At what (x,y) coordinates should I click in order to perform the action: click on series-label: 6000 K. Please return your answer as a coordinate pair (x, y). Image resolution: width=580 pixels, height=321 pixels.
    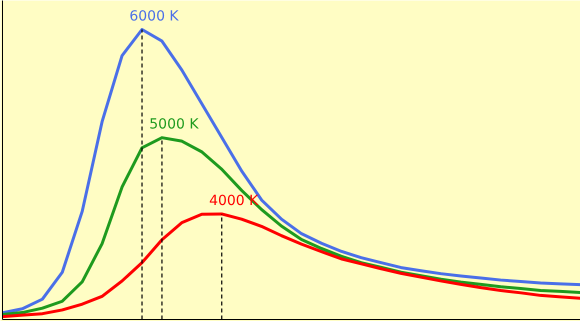
    Looking at the image, I should click on (154, 16).